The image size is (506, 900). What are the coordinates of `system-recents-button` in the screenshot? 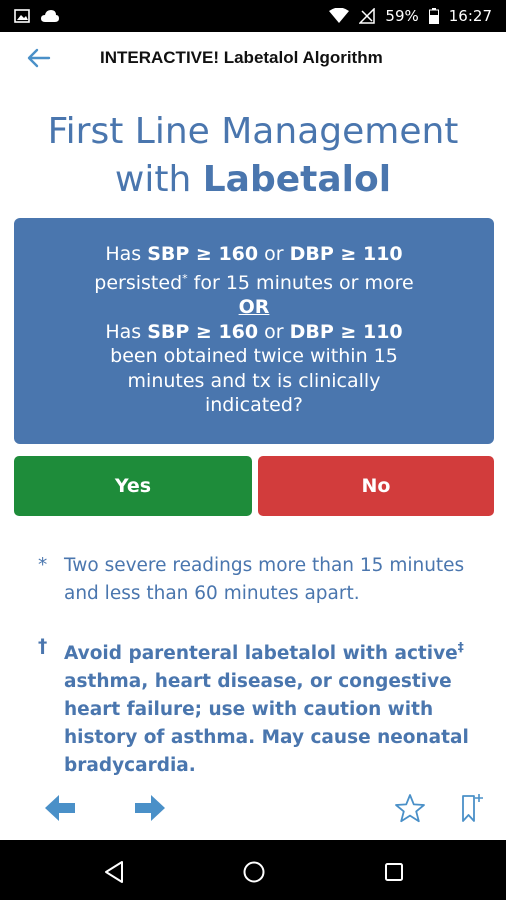 It's located at (394, 872).